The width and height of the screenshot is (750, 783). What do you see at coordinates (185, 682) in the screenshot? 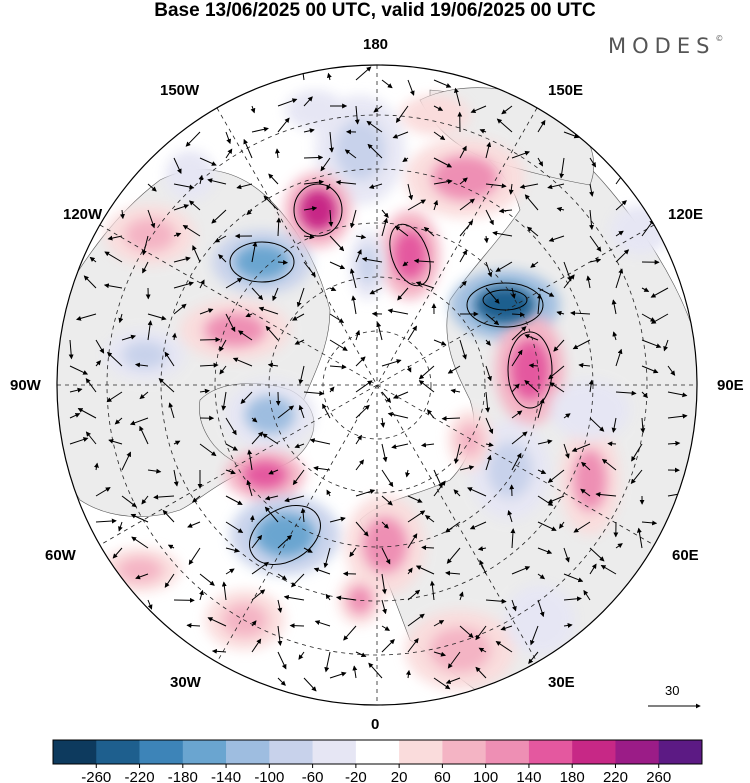
I see `lon-label-30w: 30W` at bounding box center [185, 682].